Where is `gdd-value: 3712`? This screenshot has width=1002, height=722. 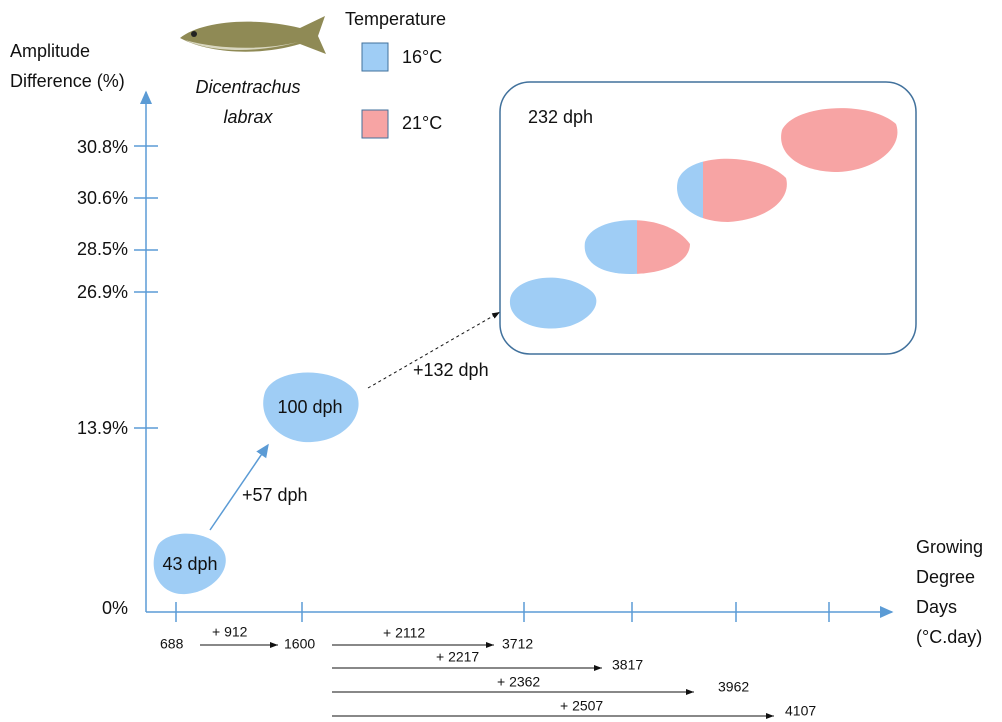
gdd-value: 3712 is located at coordinates (517, 644).